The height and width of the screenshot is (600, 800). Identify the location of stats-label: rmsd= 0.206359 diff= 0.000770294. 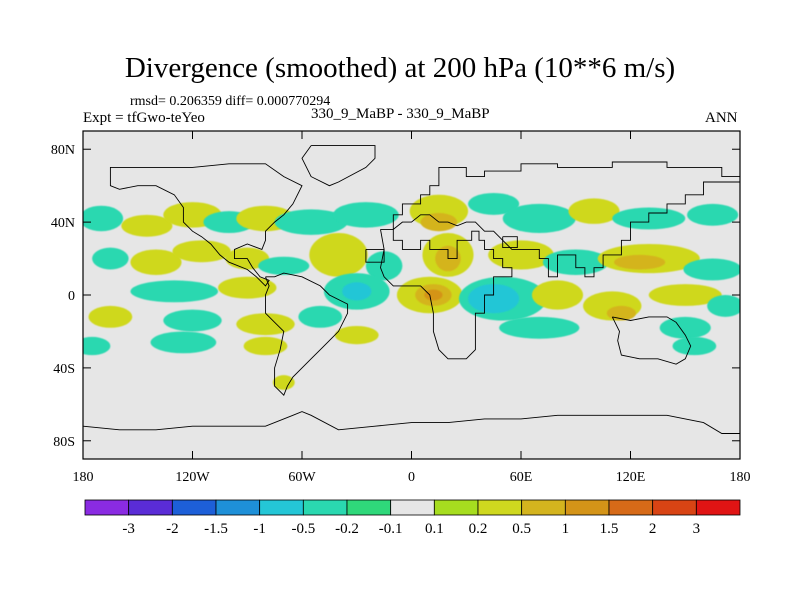
(230, 101).